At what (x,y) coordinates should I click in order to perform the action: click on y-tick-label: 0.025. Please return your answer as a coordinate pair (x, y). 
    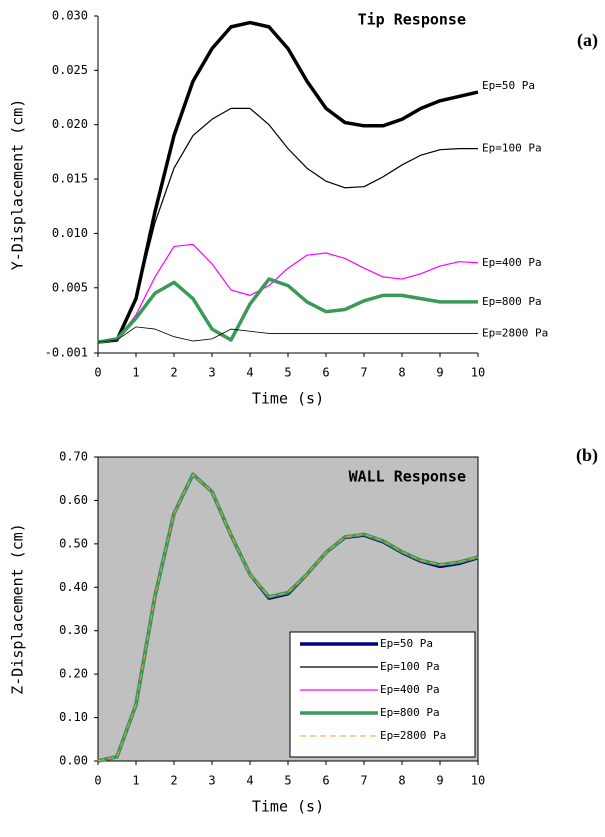
    Looking at the image, I should click on (70, 70).